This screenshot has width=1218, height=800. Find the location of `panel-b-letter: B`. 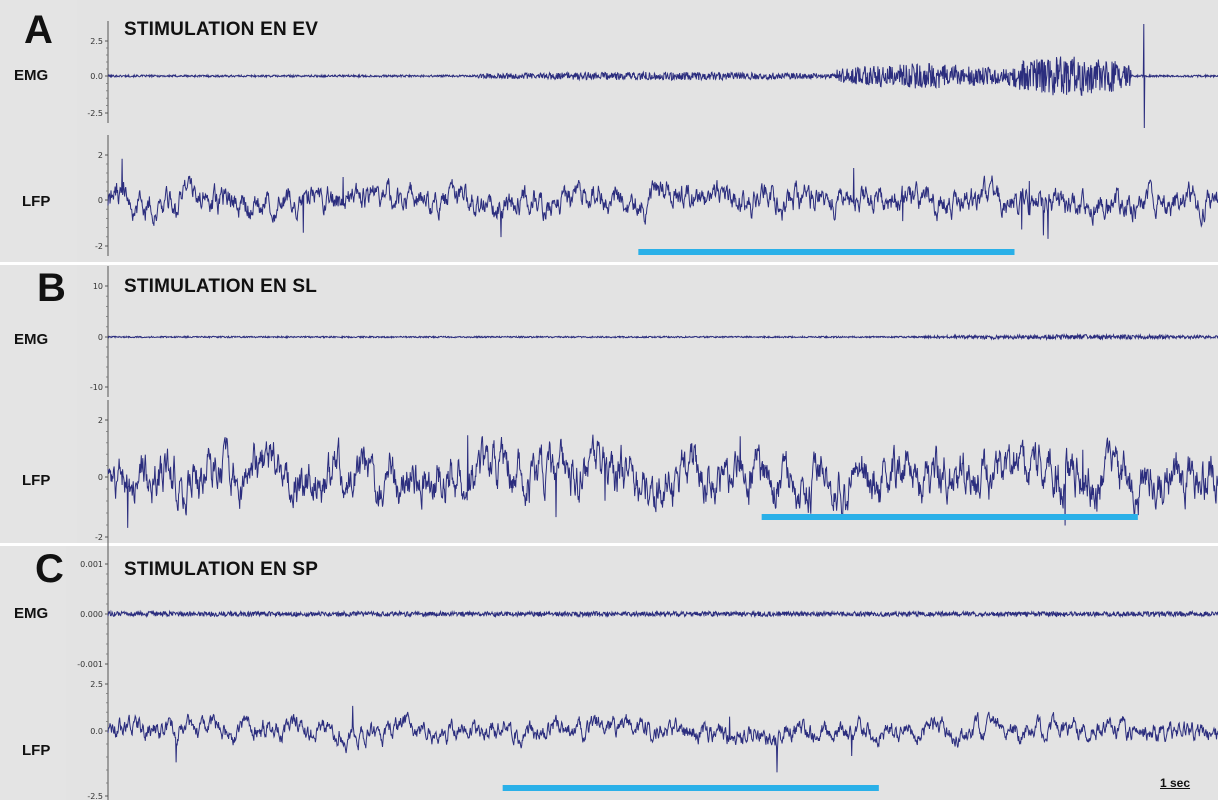

panel-b-letter: B is located at coordinates (51, 288).